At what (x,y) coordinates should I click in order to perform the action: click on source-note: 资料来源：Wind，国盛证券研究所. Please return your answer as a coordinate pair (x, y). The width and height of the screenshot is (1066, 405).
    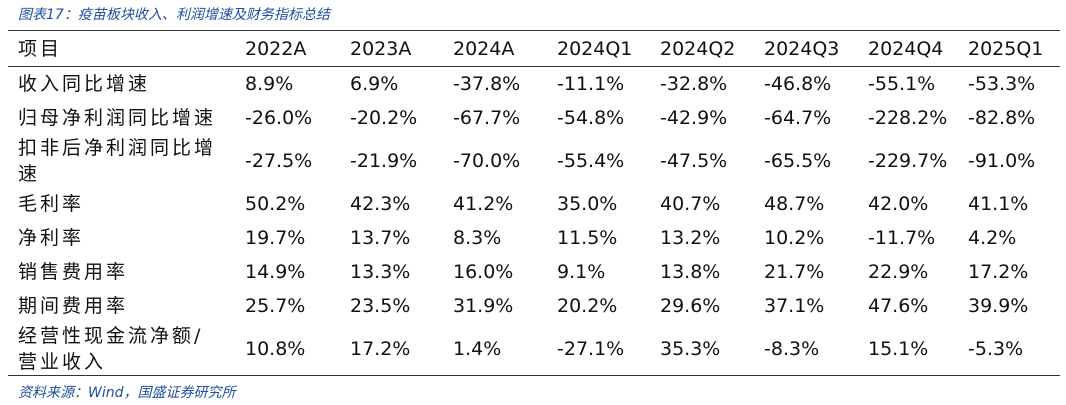
    Looking at the image, I should click on (127, 393).